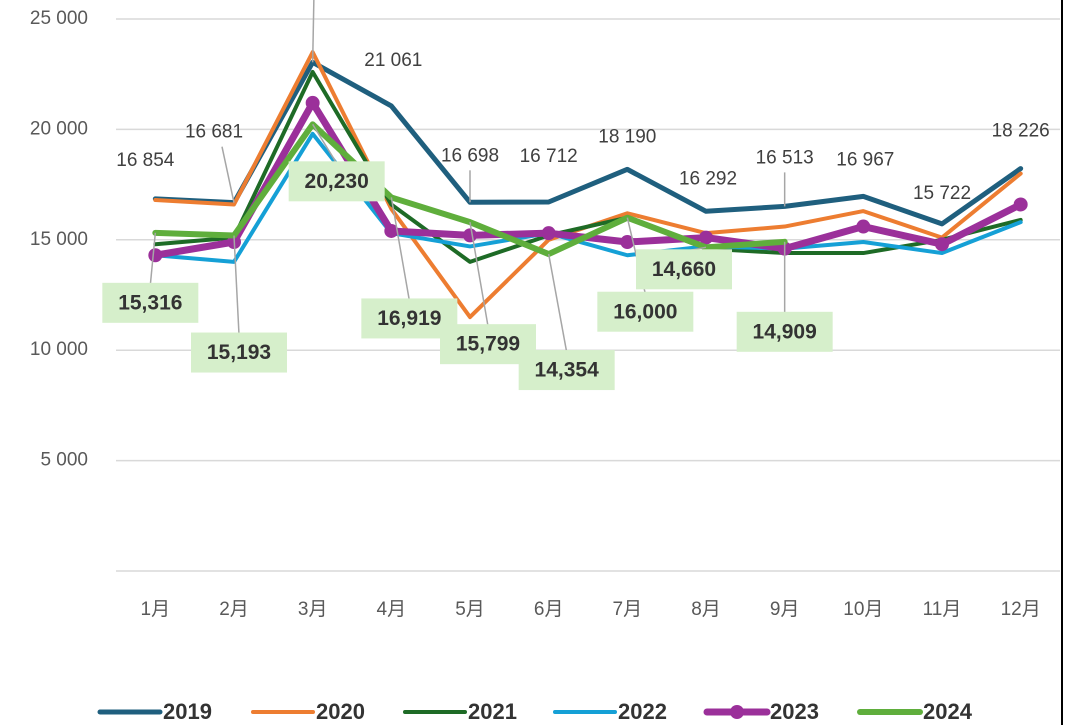  I want to click on data-label: 15,193, so click(239, 352).